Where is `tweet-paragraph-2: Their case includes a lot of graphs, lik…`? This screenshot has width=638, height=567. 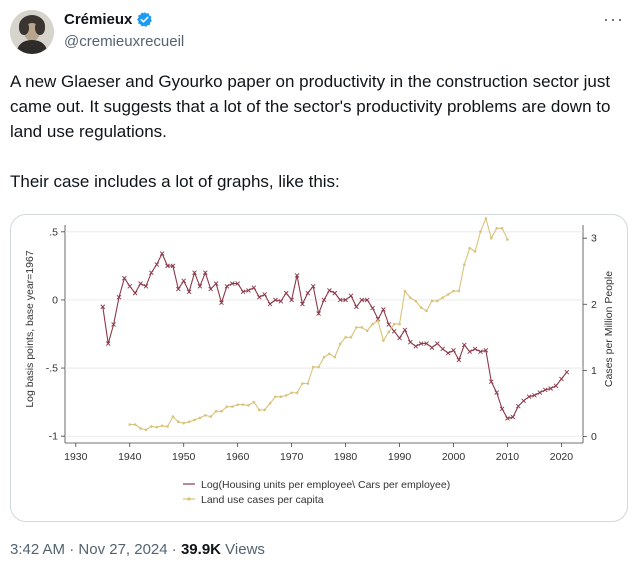
tweet-paragraph-2: Their case includes a lot of graphs, lik… is located at coordinates (175, 181).